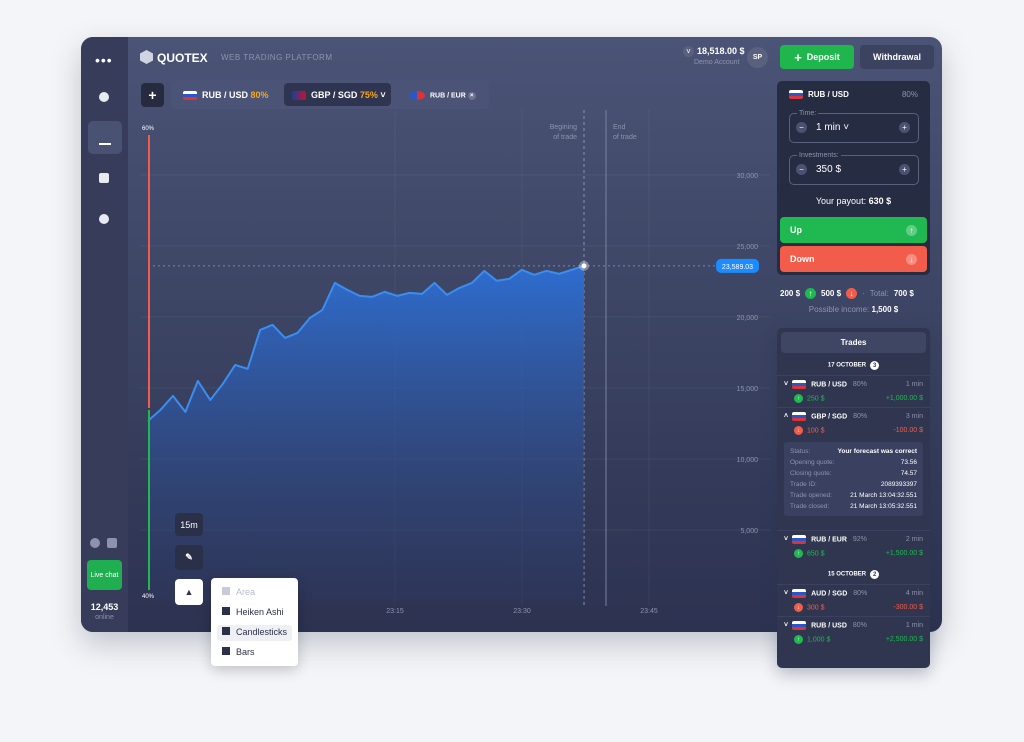  What do you see at coordinates (819, 640) in the screenshot?
I see `amount: 1,000 $` at bounding box center [819, 640].